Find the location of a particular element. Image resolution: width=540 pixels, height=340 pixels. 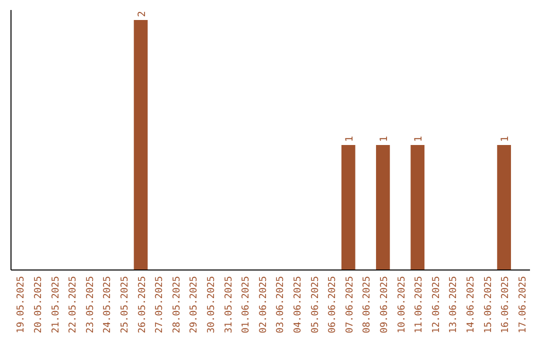

x-tick-label: 27.05.2025 is located at coordinates (160, 305).